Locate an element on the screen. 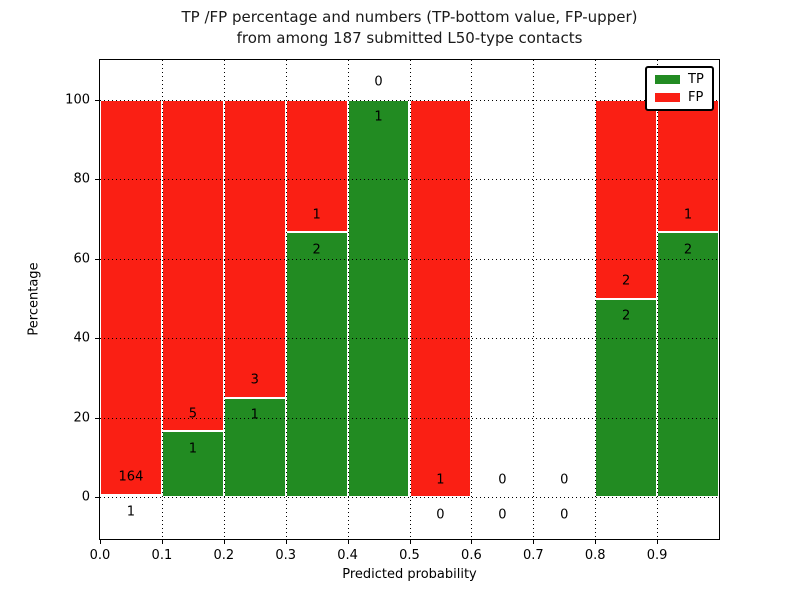 Image resolution: width=800 pixels, height=600 pixels. fp-count-label-0.3-0.4: 1 is located at coordinates (316, 215).